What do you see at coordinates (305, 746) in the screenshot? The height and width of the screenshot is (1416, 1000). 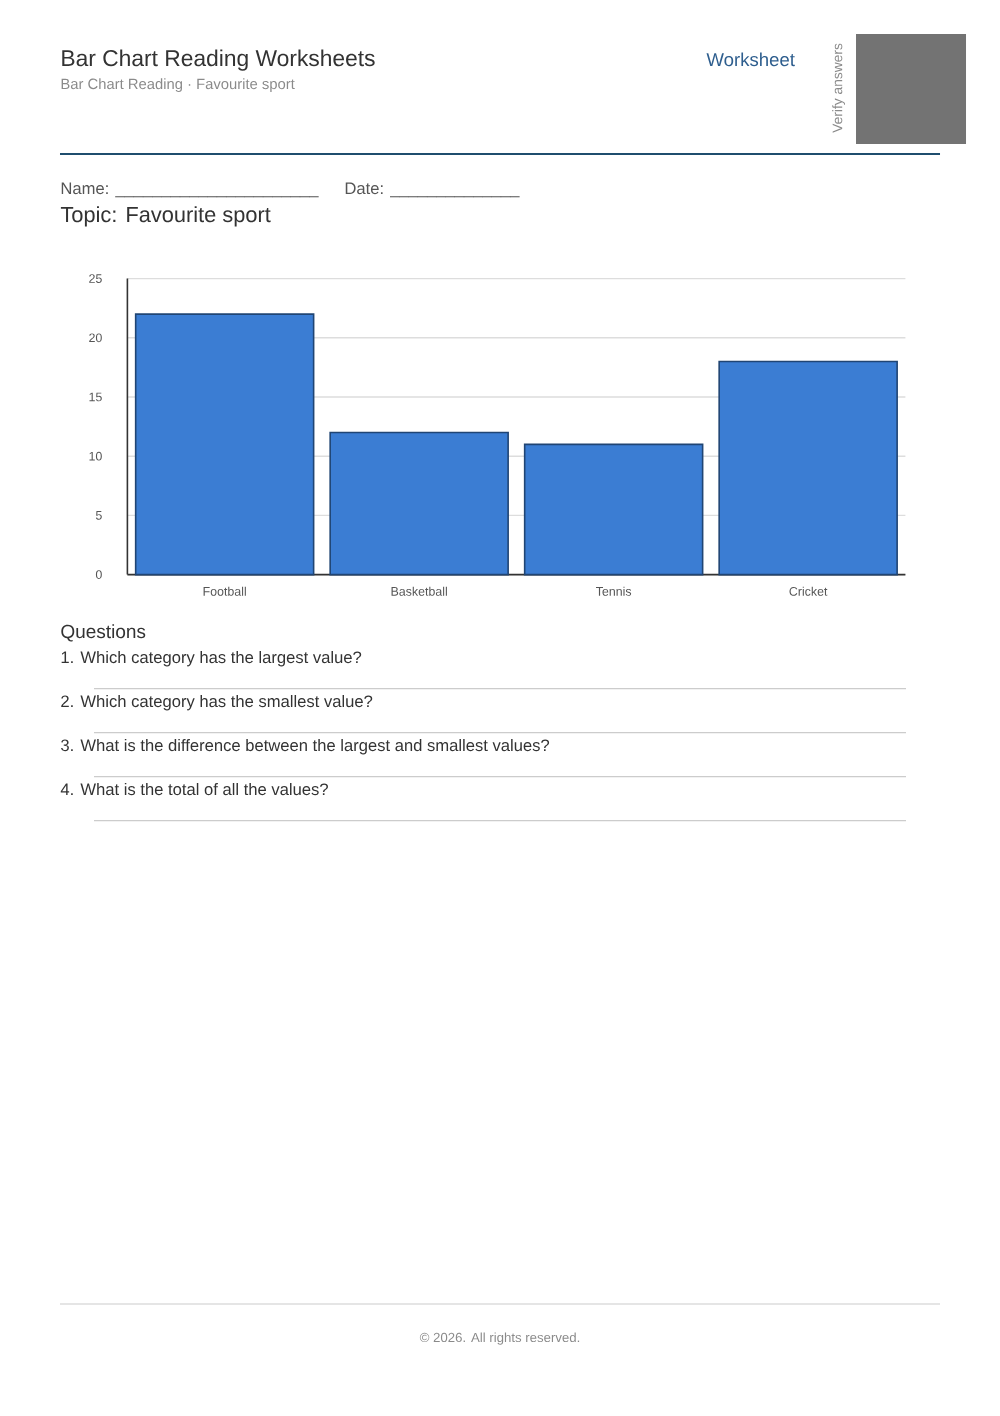 I see `text: 3. What is the difference between the largest and smallest values?` at bounding box center [305, 746].